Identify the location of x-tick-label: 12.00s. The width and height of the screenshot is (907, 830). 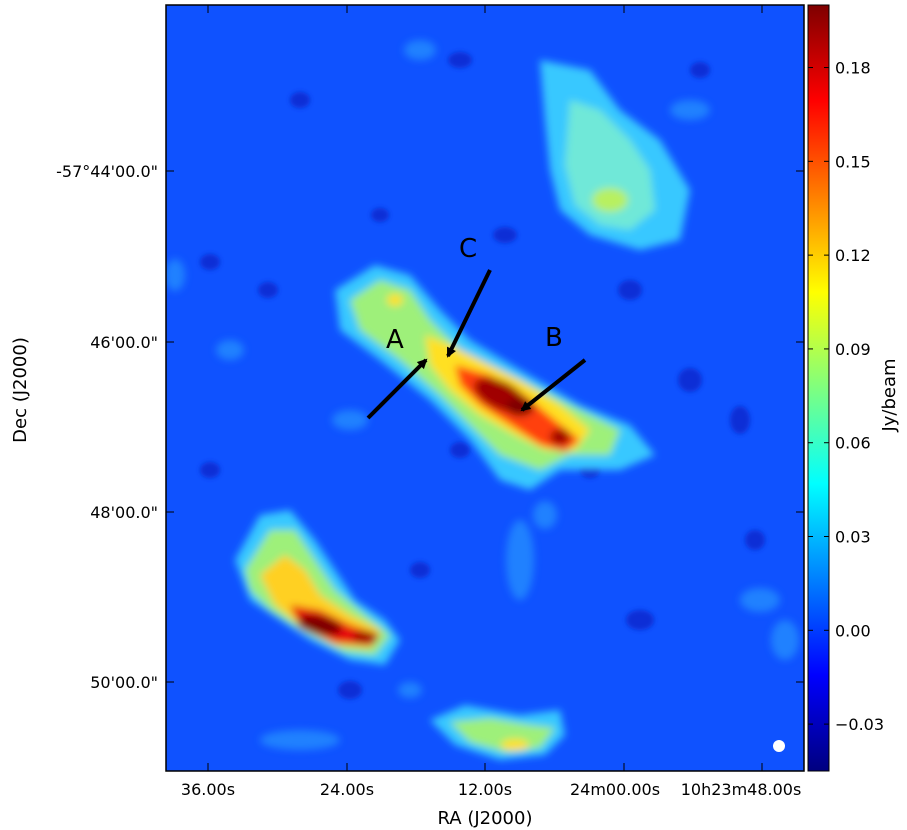
(485, 789).